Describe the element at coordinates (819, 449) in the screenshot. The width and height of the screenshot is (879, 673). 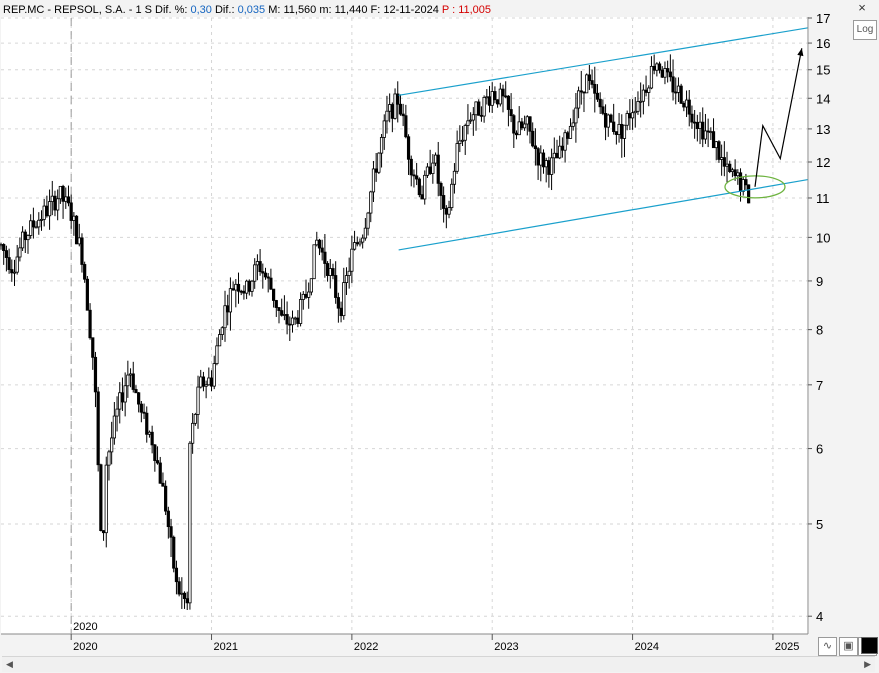
I see `y-tick-label-6: 6` at that location.